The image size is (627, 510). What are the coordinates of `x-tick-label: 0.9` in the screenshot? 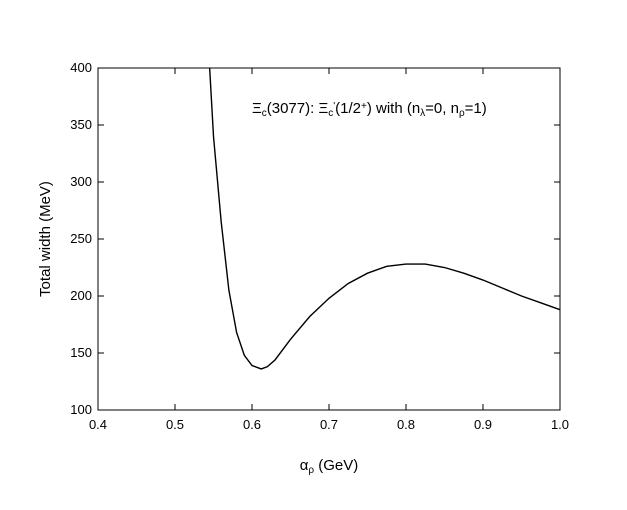 It's located at (483, 424).